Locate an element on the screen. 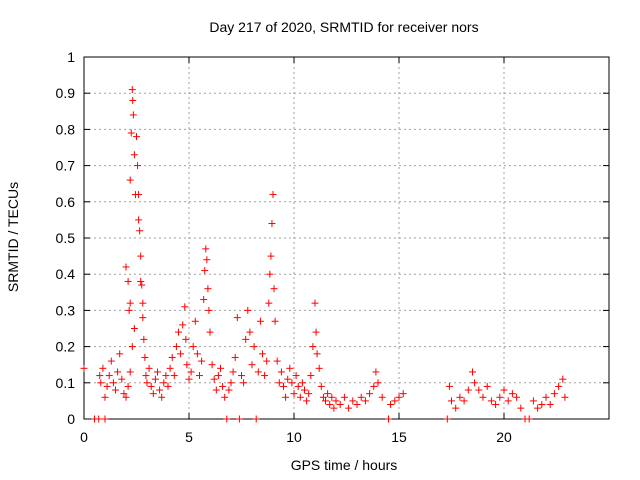 Image resolution: width=640 pixels, height=480 pixels. x-tick-label: 10 is located at coordinates (294, 437).